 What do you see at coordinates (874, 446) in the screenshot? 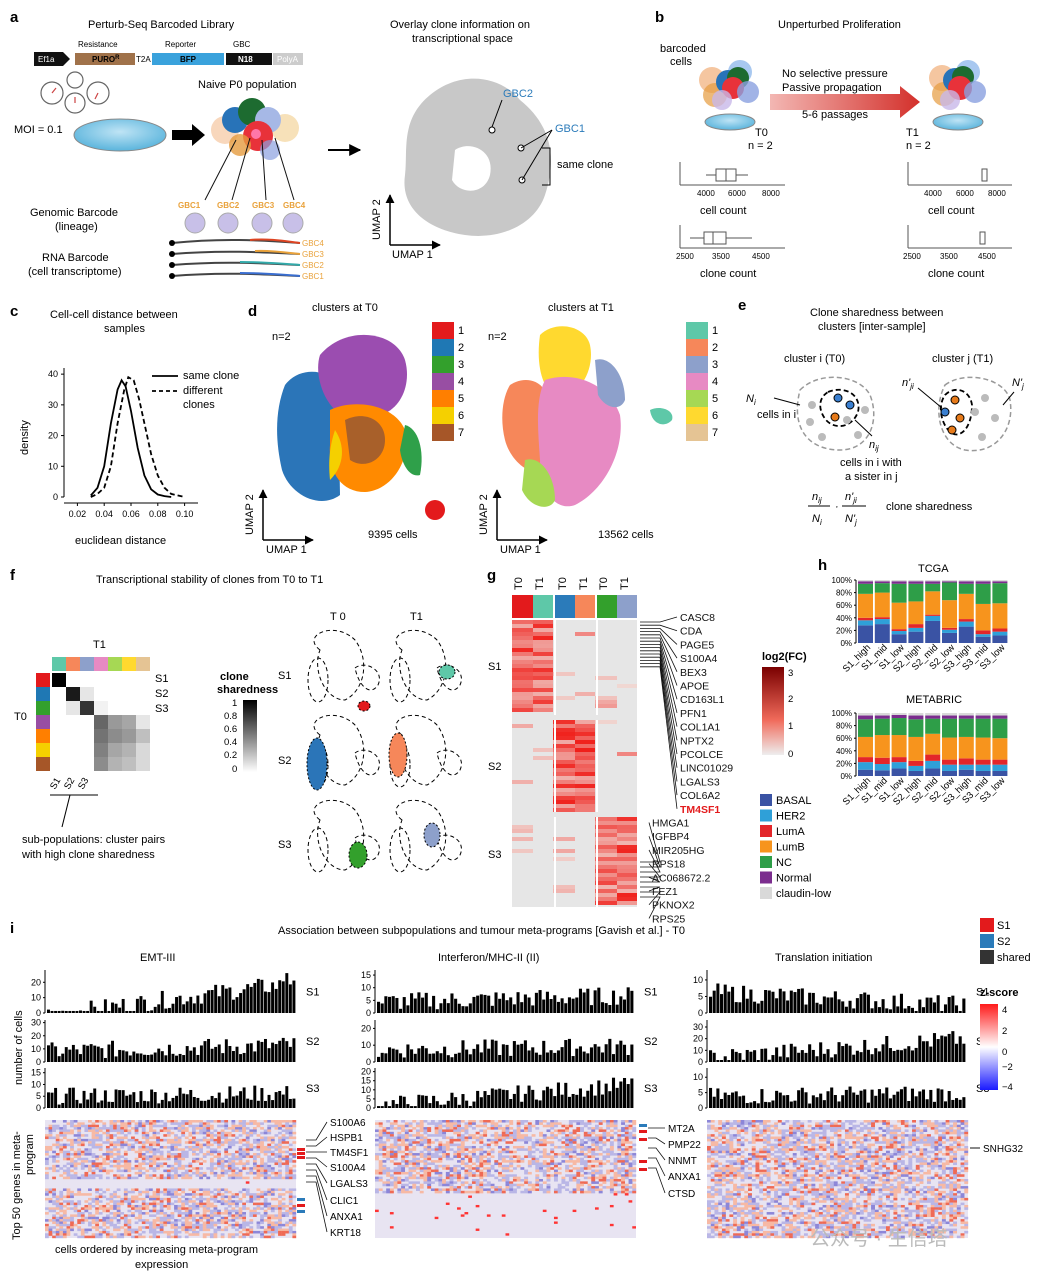
I see `nij-label: nij` at bounding box center [874, 446].